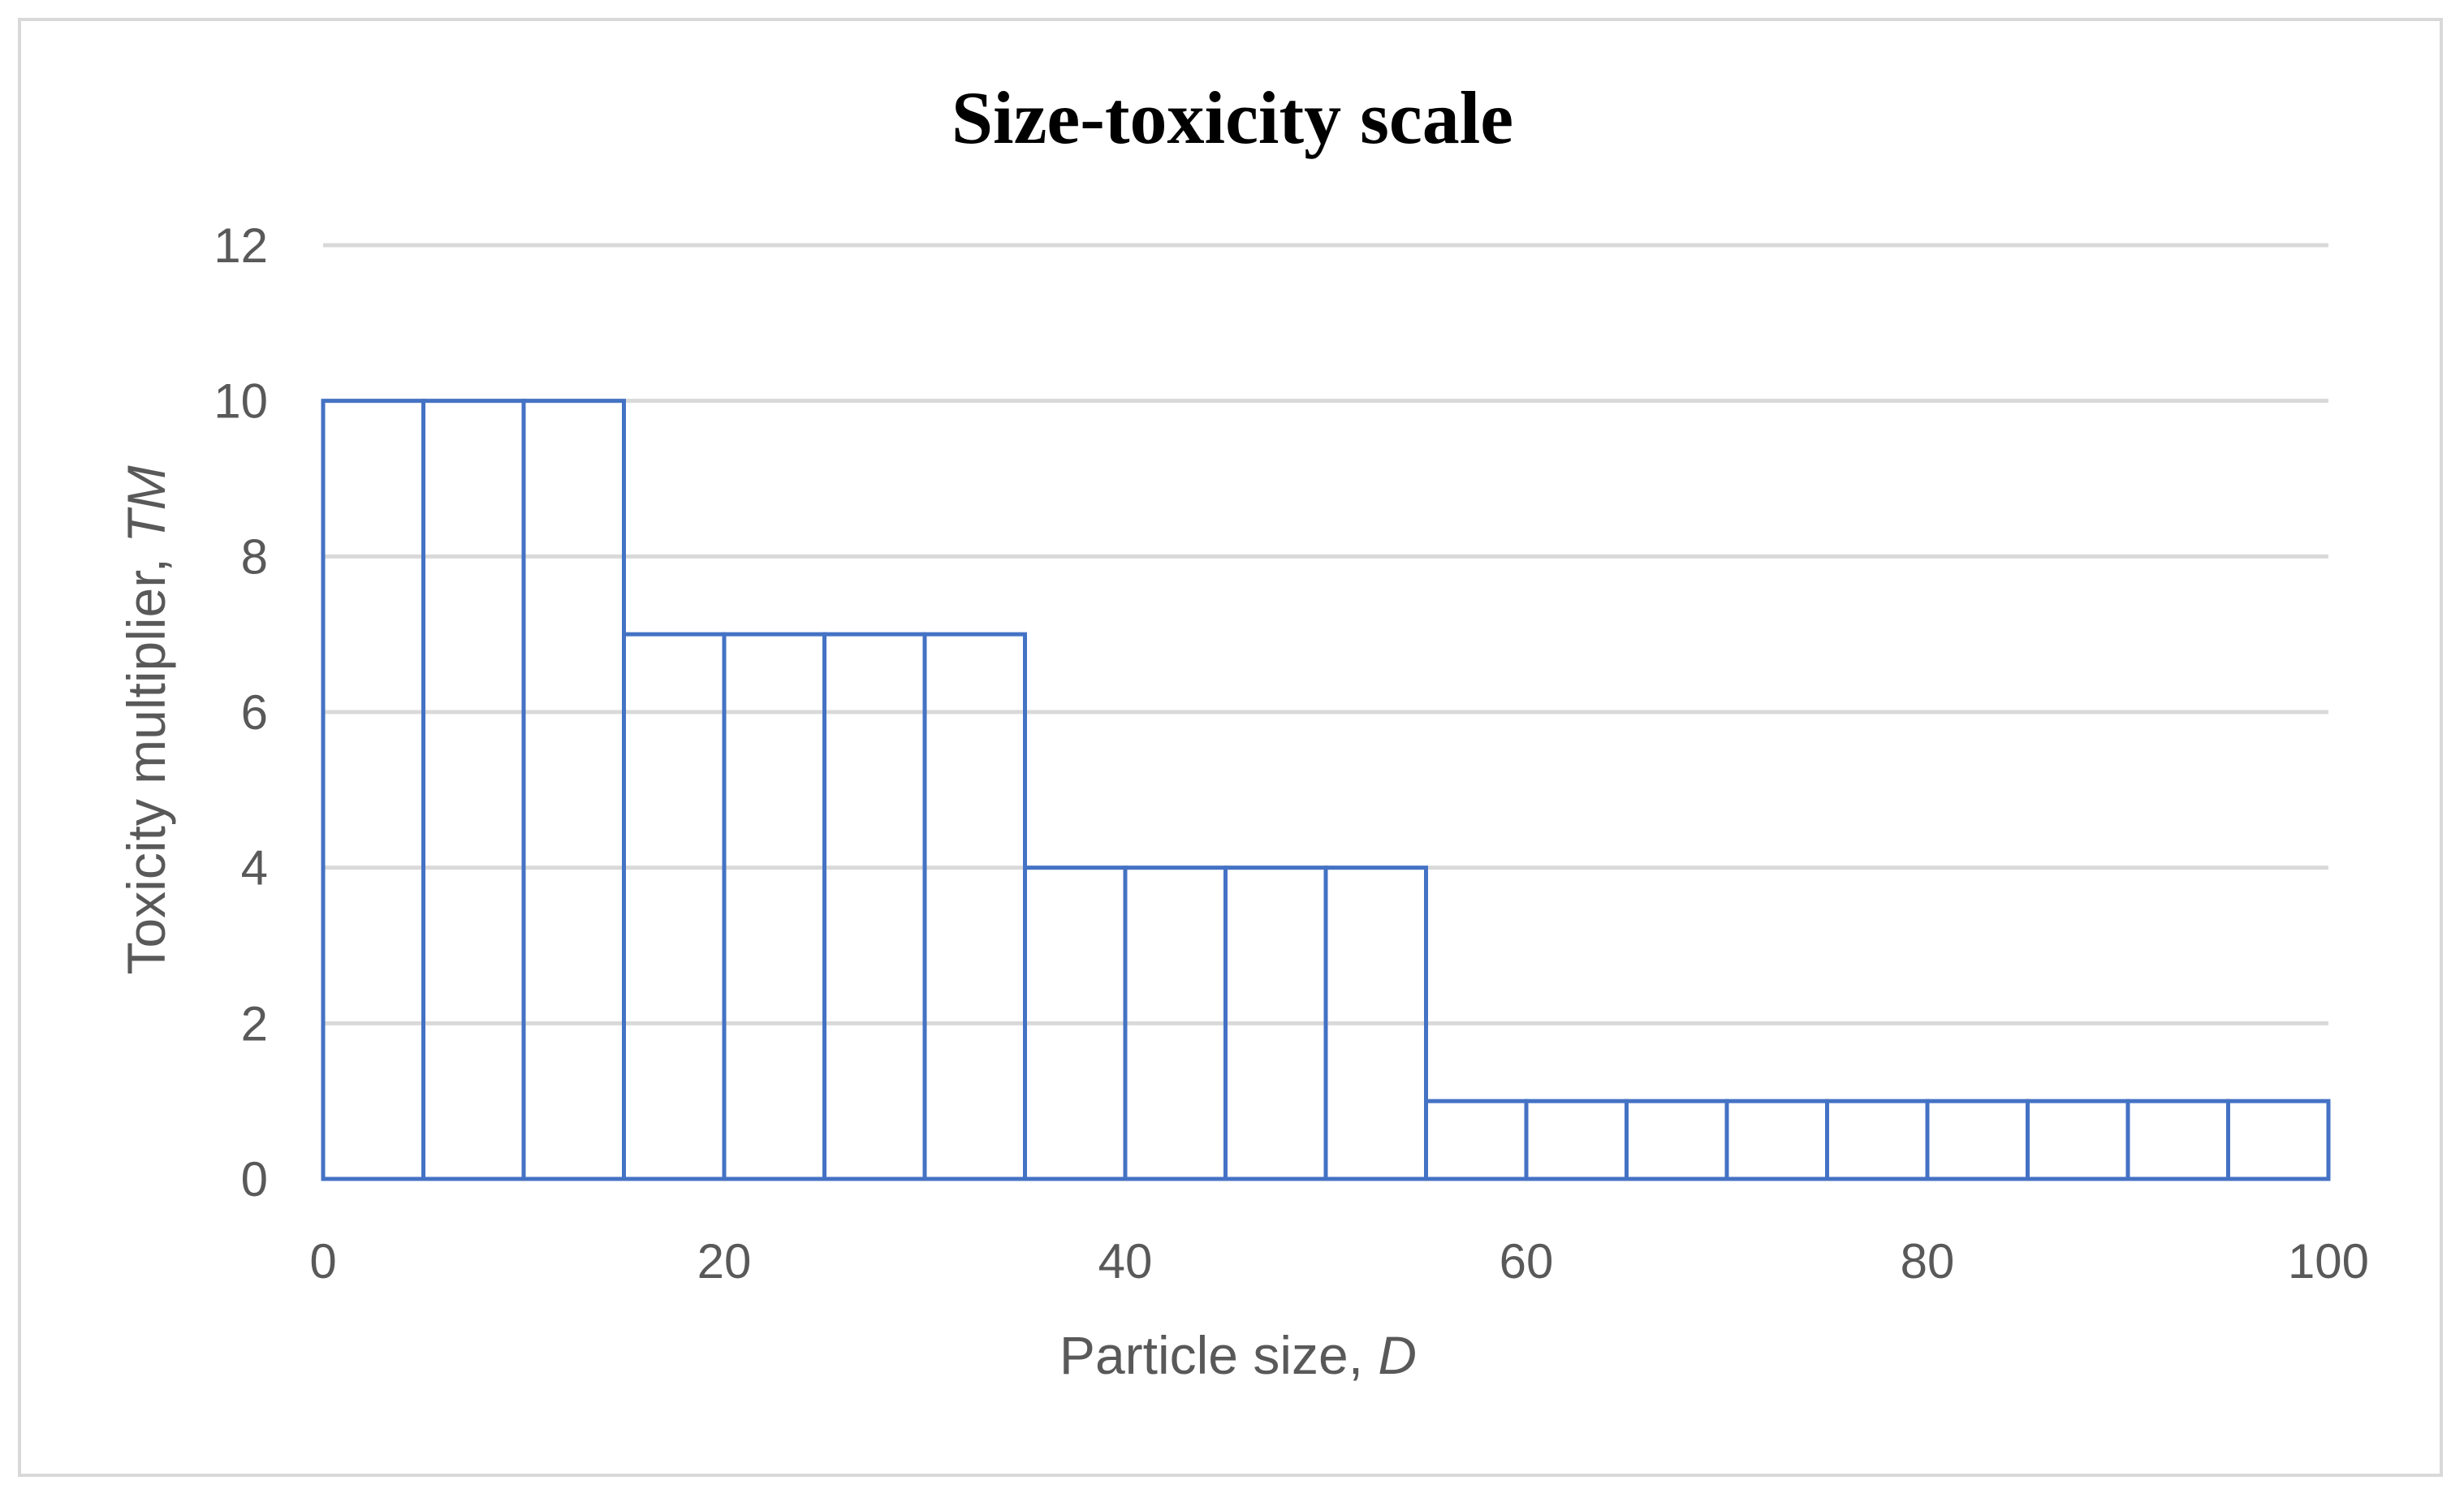  What do you see at coordinates (1928, 1261) in the screenshot?
I see `x-tick-label: 80` at bounding box center [1928, 1261].